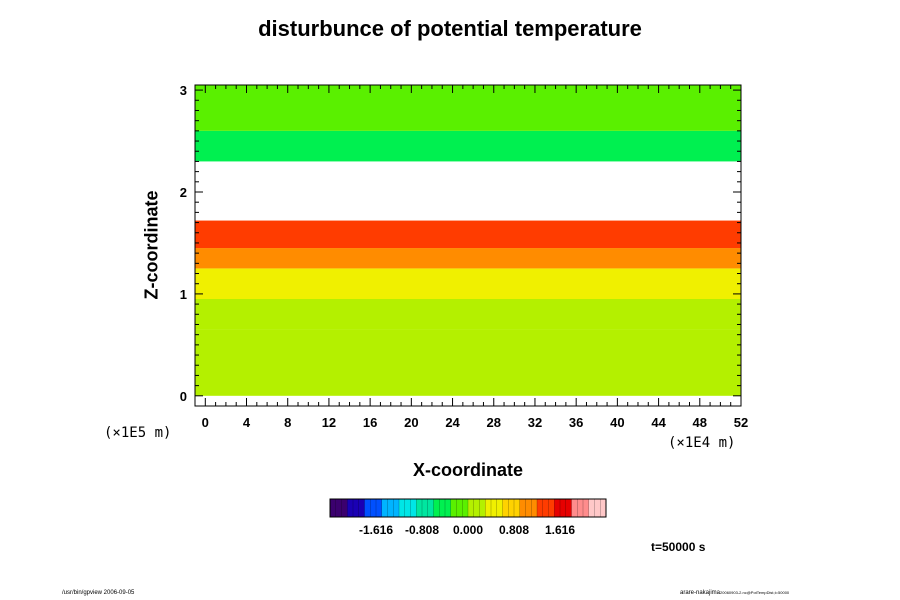  I want to click on colorbar-tick-label: -1.616, so click(376, 530).